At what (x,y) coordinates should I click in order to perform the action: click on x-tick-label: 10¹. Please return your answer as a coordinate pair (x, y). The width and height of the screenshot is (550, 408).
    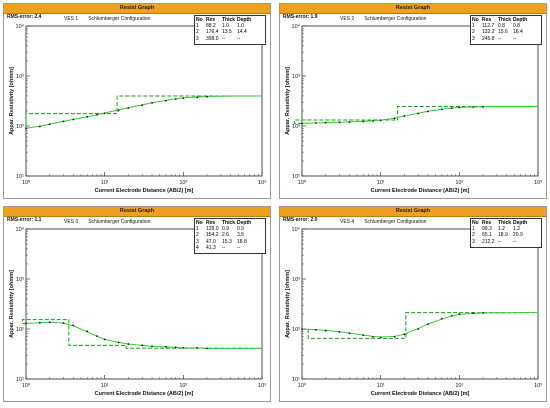
    Looking at the image, I should click on (381, 386).